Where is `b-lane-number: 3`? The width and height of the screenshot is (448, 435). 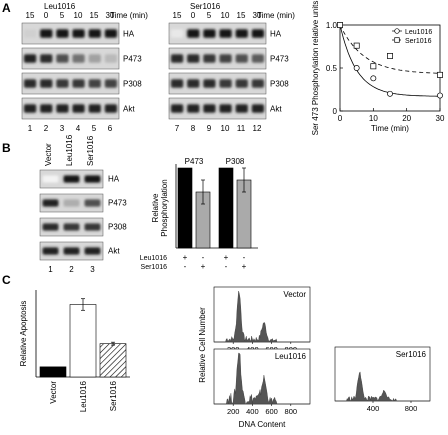
b-lane-number: 3 is located at coordinates (92, 269).